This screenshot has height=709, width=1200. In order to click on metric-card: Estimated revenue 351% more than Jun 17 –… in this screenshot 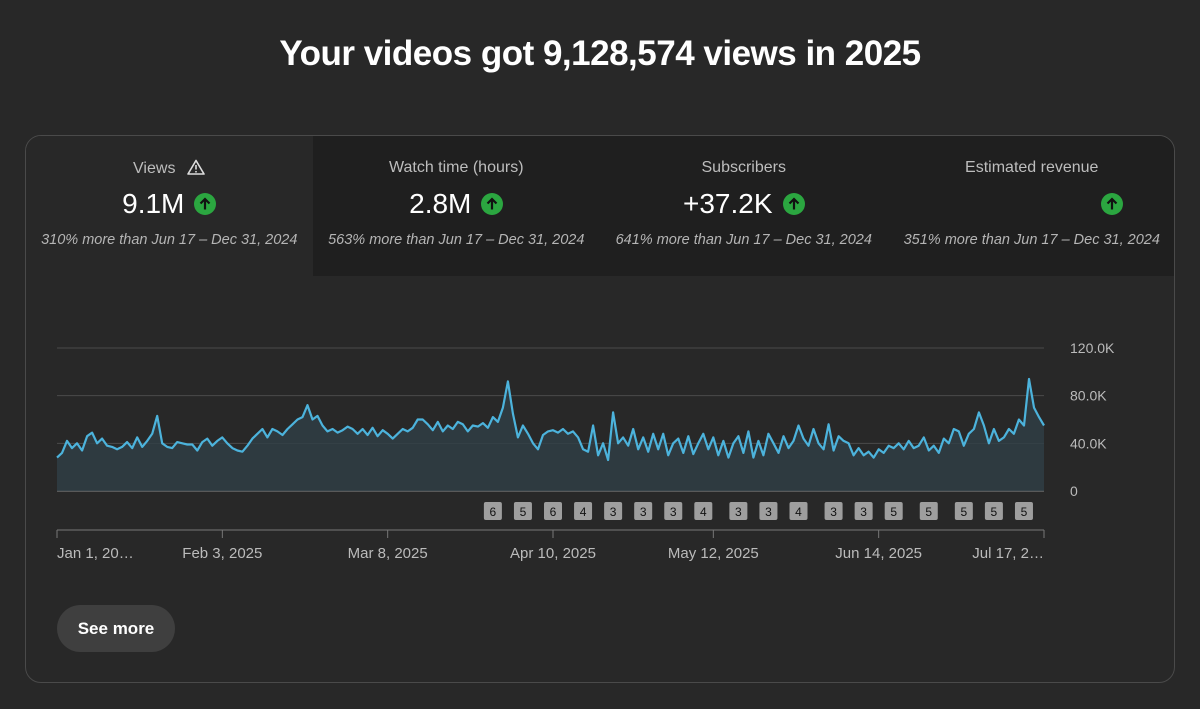, I will do `click(1031, 206)`.